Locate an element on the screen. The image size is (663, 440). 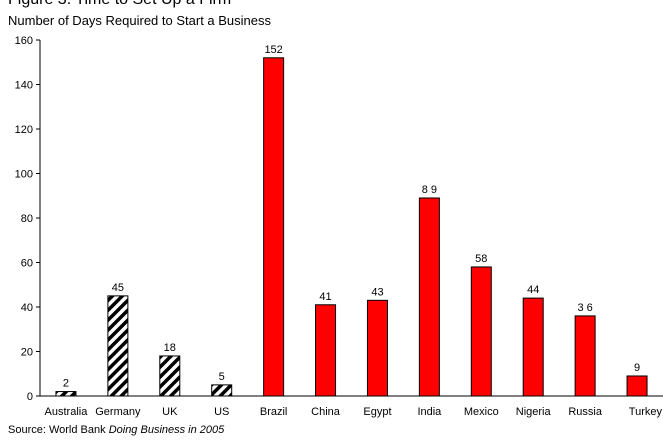
data-label-germany: 45 is located at coordinates (118, 288).